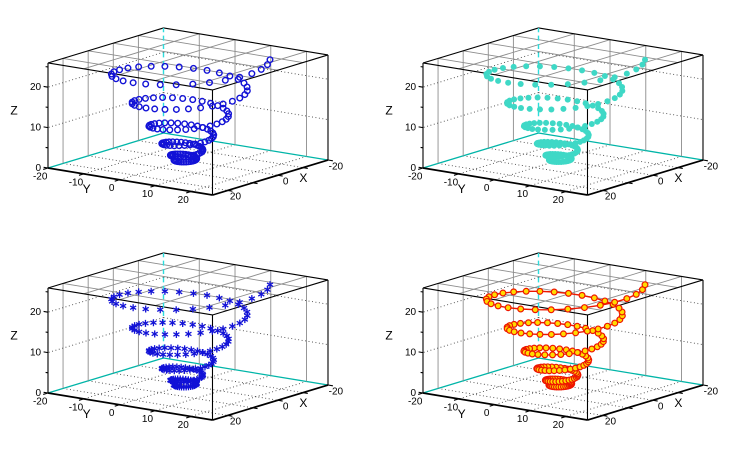 The image size is (750, 450). I want to click on x-axis-label: X, so click(303, 403).